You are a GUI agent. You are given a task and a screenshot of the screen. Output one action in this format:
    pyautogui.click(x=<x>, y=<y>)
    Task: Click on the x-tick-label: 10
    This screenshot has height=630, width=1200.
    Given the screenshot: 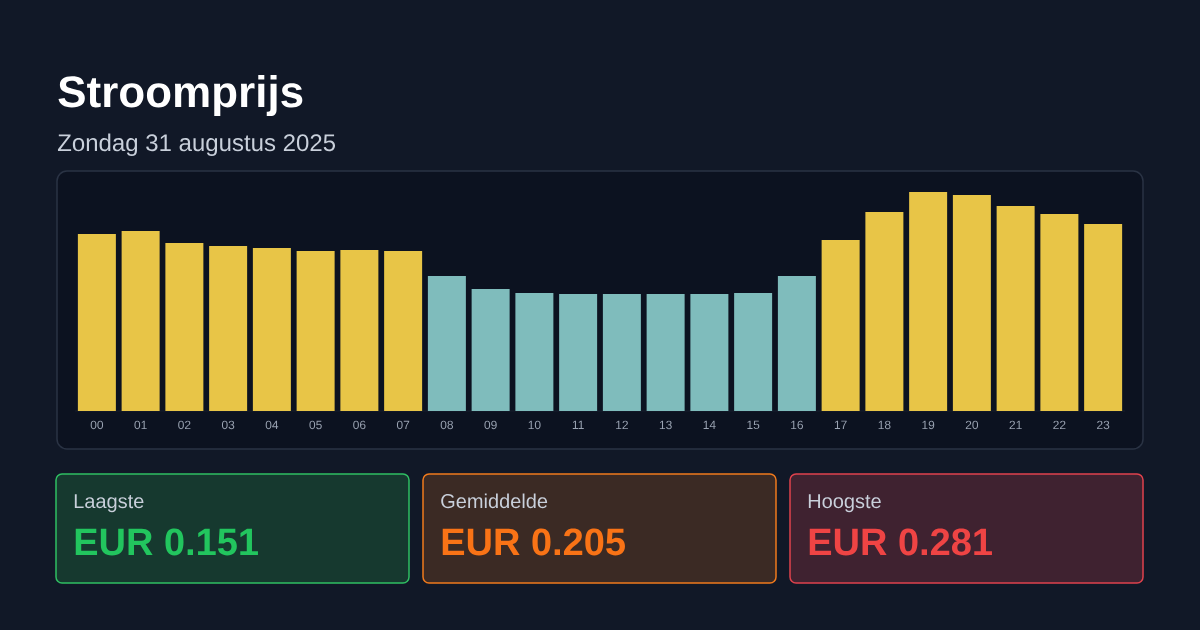 What is the action you would take?
    pyautogui.click(x=534, y=425)
    